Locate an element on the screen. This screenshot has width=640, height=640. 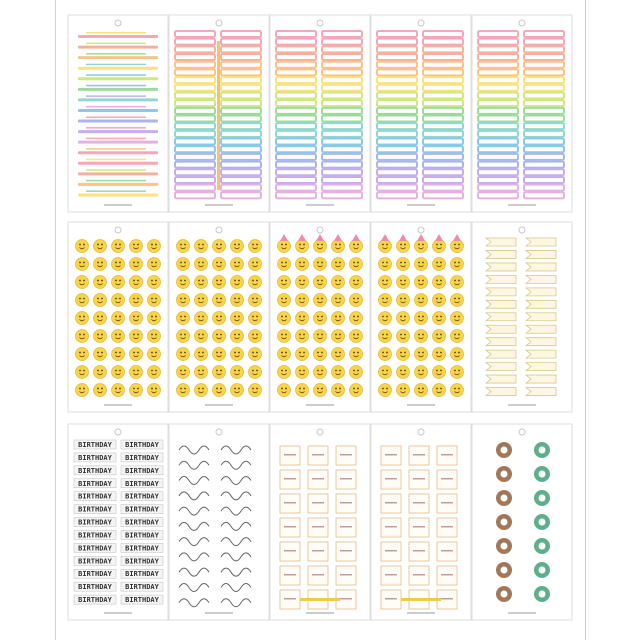
birthday-strip is located at coordinates (95, 586).